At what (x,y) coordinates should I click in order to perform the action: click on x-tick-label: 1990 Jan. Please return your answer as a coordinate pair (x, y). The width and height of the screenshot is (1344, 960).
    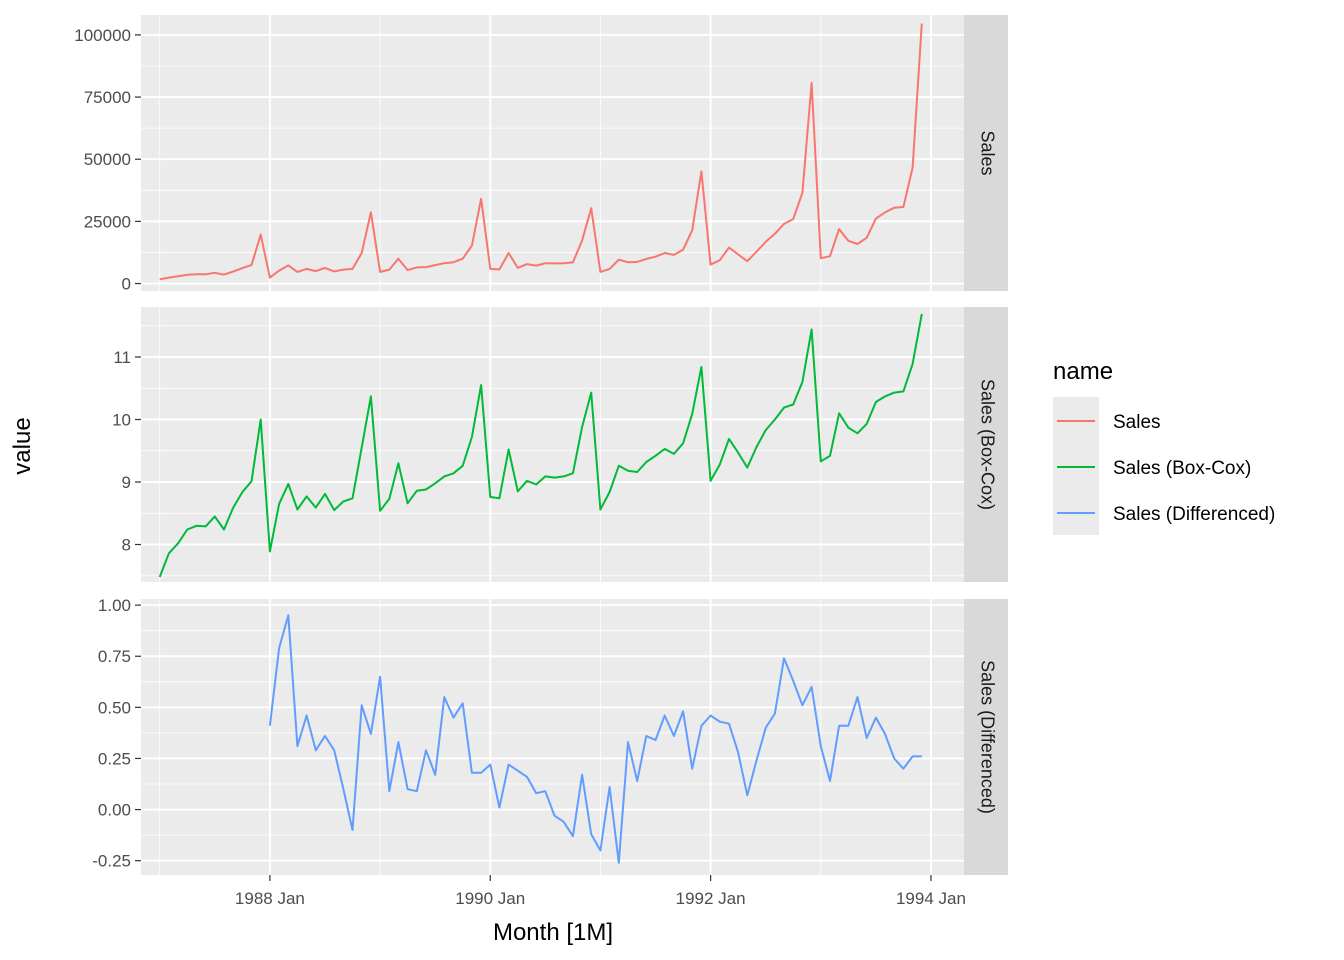
    Looking at the image, I should click on (490, 898).